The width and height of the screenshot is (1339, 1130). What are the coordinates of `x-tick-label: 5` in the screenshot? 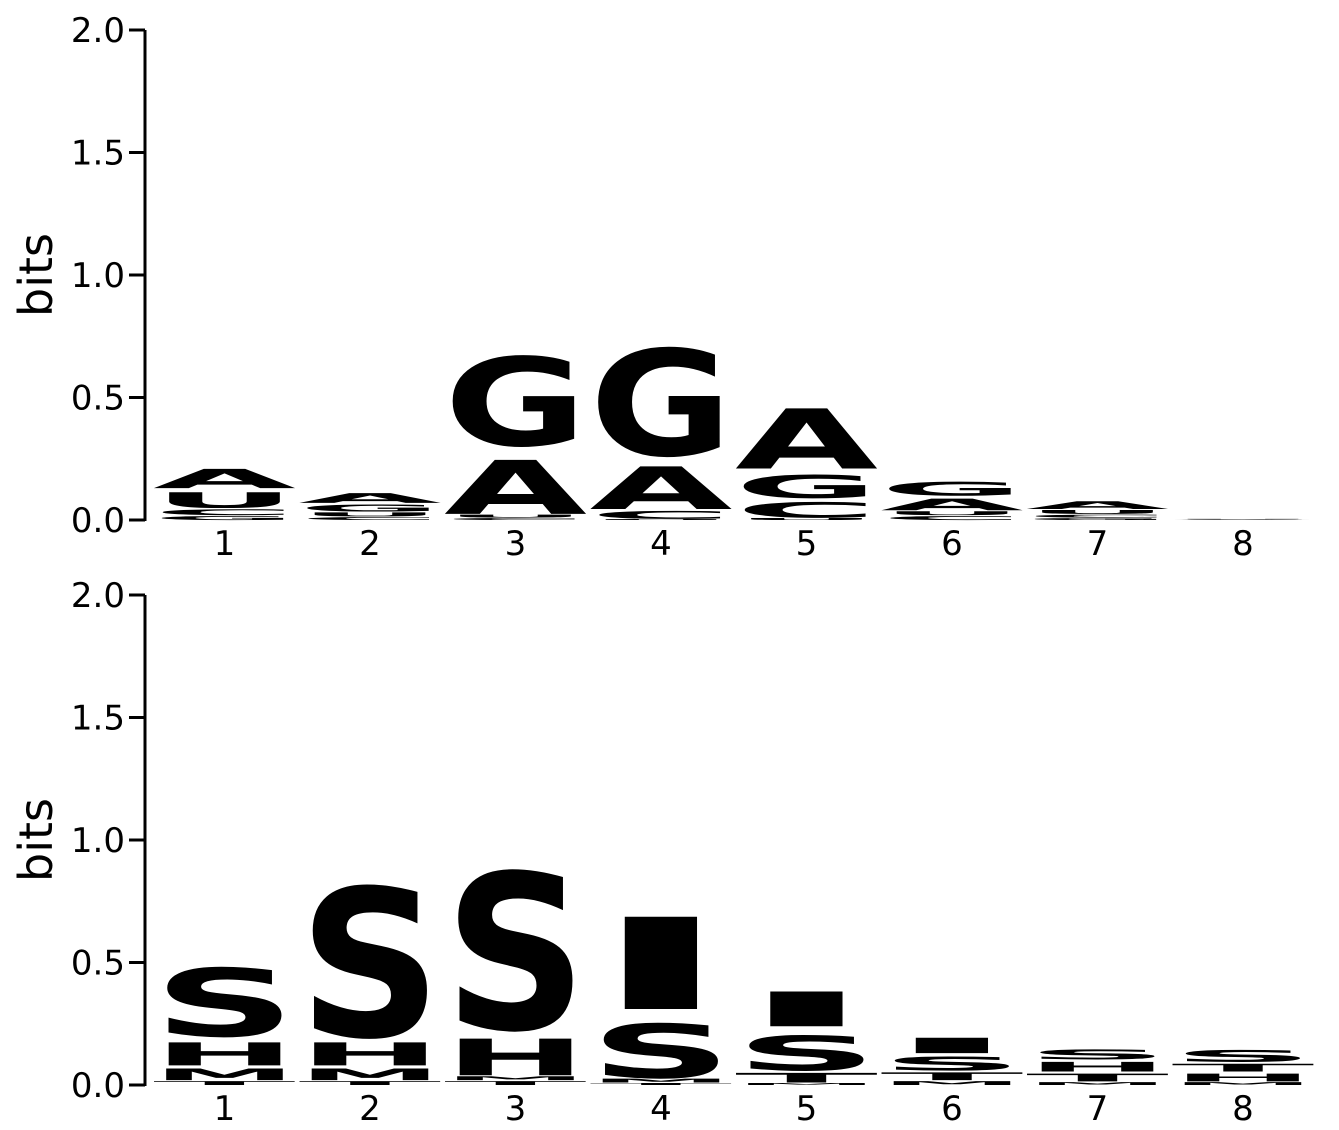 It's located at (807, 1109).